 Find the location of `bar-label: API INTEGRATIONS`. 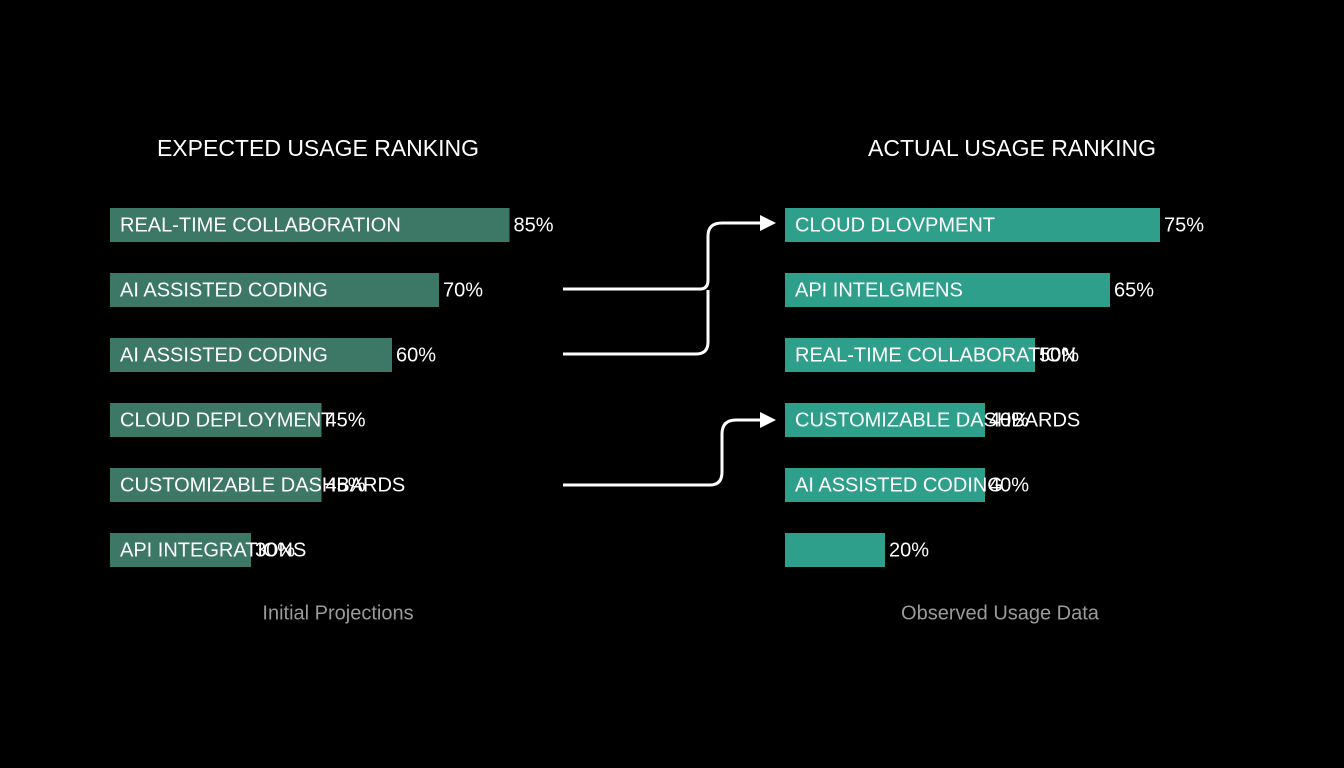

bar-label: API INTEGRATIONS is located at coordinates (213, 550).